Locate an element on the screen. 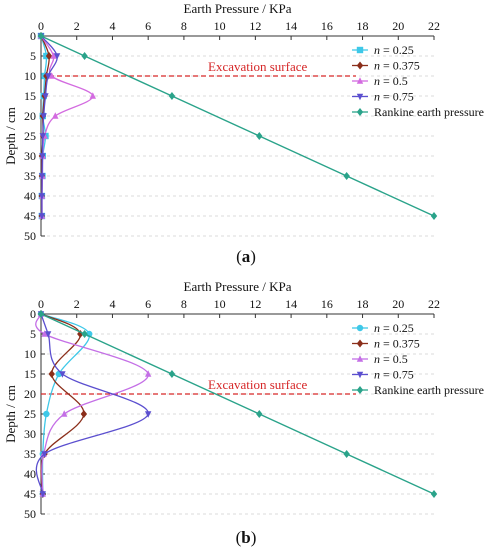  x-tick-label: 10 is located at coordinates (220, 304).